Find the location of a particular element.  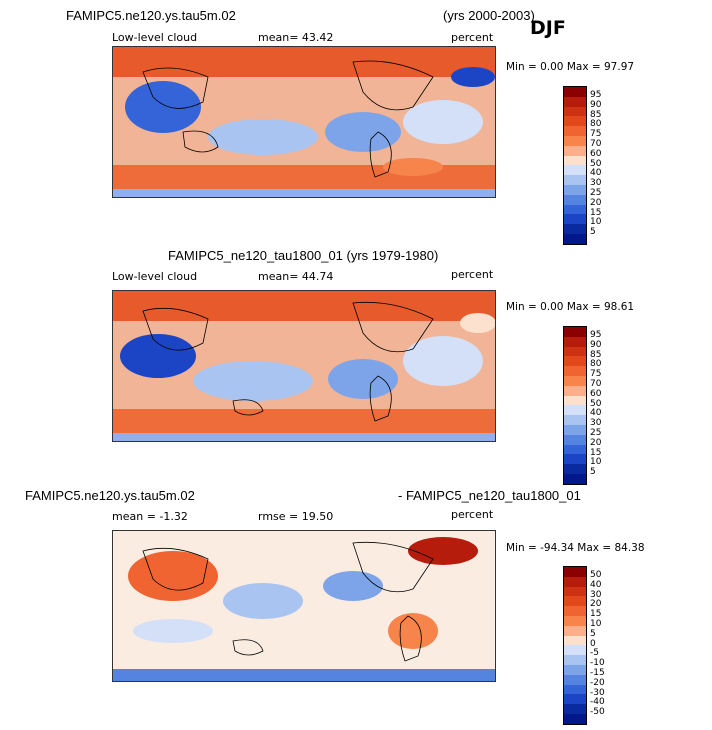

panel3-map-svg is located at coordinates (304, 606).